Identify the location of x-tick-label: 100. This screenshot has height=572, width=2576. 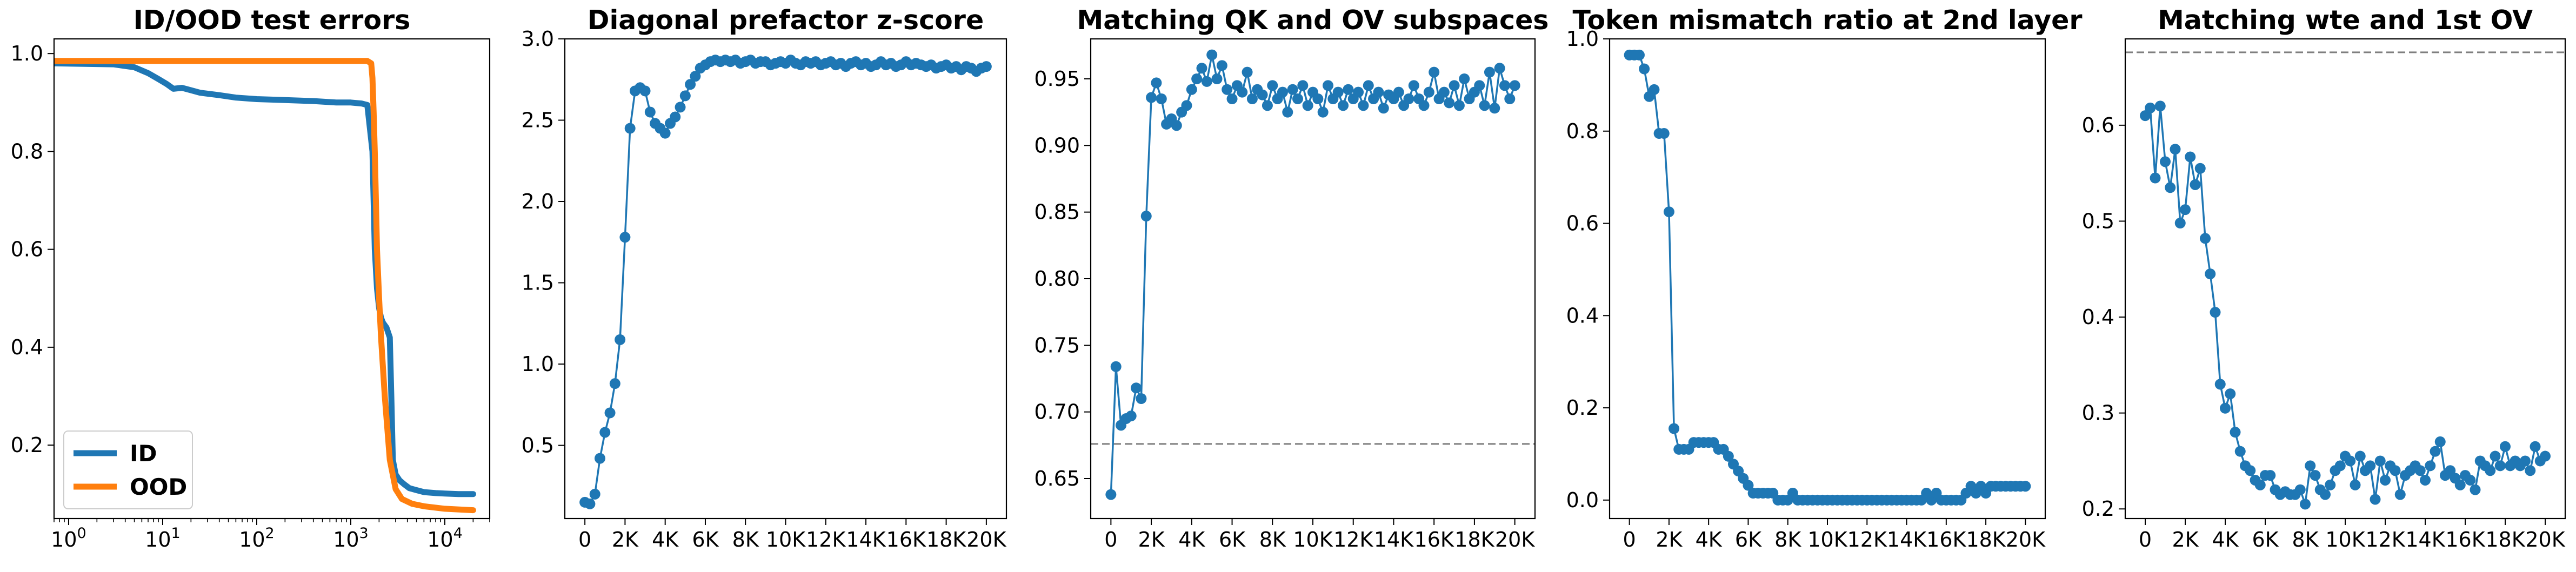
(68, 538).